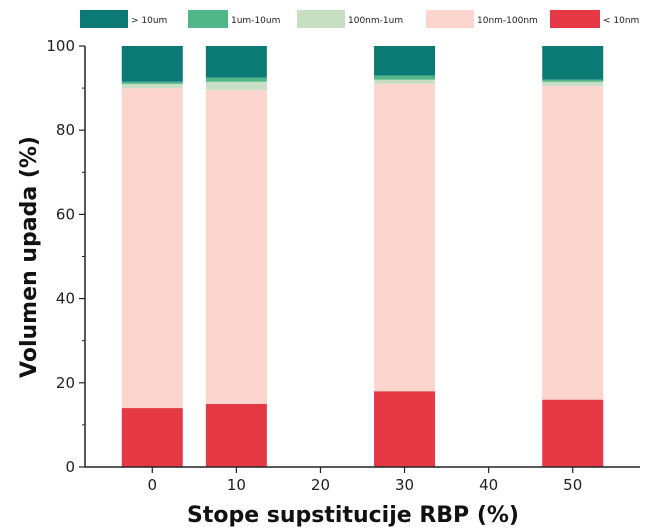 Image resolution: width=655 pixels, height=531 pixels. What do you see at coordinates (65, 214) in the screenshot?
I see `y-tick-label: 60` at bounding box center [65, 214].